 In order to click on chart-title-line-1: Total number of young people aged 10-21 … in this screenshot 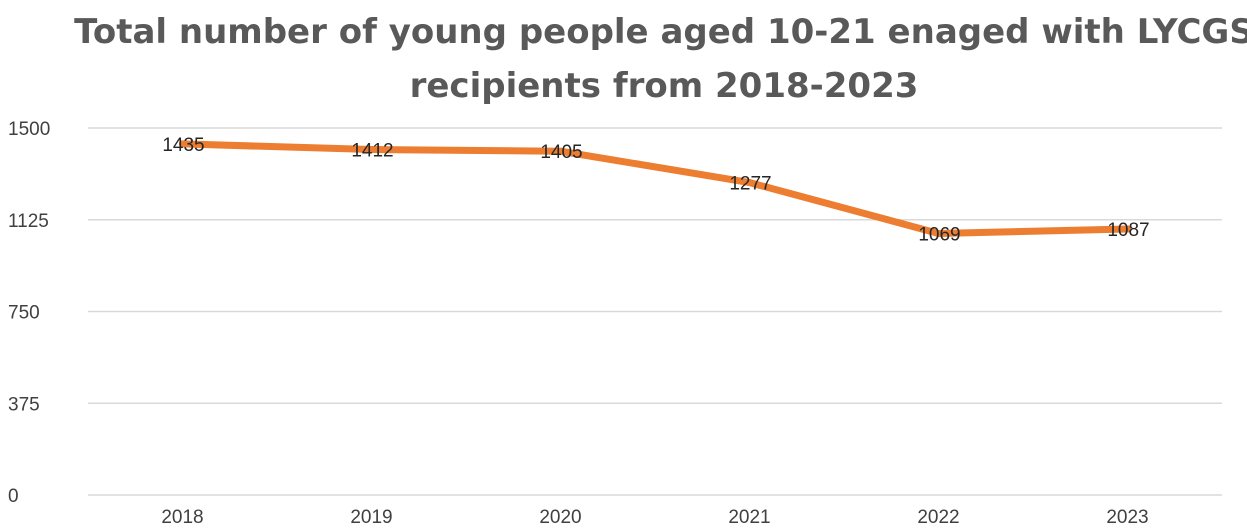, I will do `click(660, 32)`.